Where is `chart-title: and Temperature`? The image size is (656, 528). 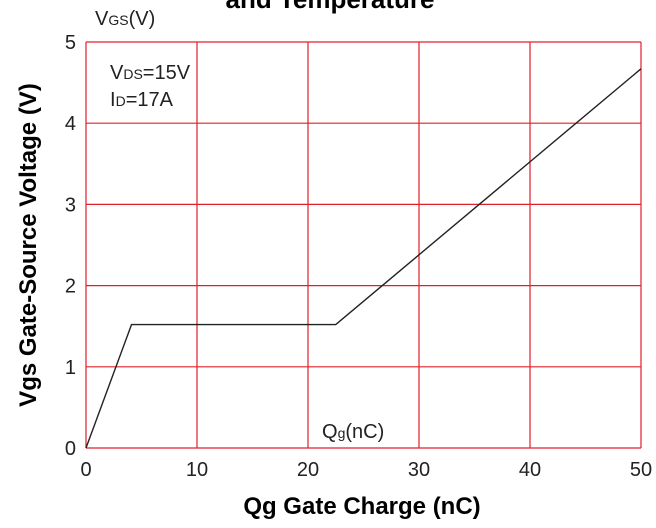 chart-title: and Temperature is located at coordinates (329, 7).